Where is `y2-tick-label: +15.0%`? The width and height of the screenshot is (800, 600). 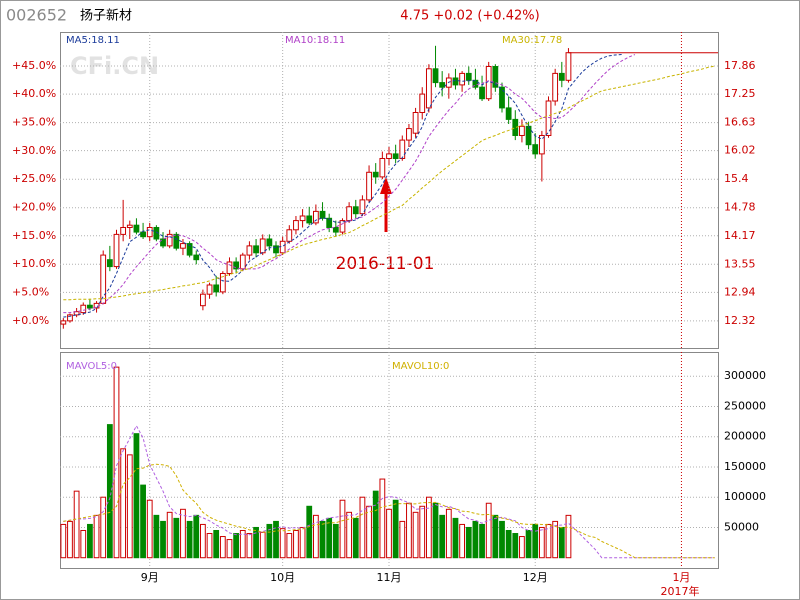
y2-tick-label: +15.0% is located at coordinates (34, 235).